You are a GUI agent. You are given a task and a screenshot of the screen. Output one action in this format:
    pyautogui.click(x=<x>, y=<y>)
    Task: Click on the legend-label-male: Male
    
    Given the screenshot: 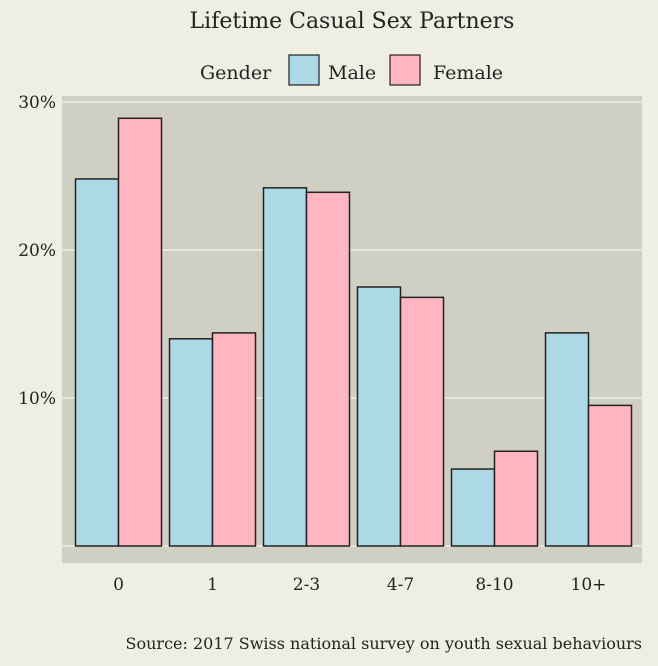 What is the action you would take?
    pyautogui.click(x=352, y=73)
    